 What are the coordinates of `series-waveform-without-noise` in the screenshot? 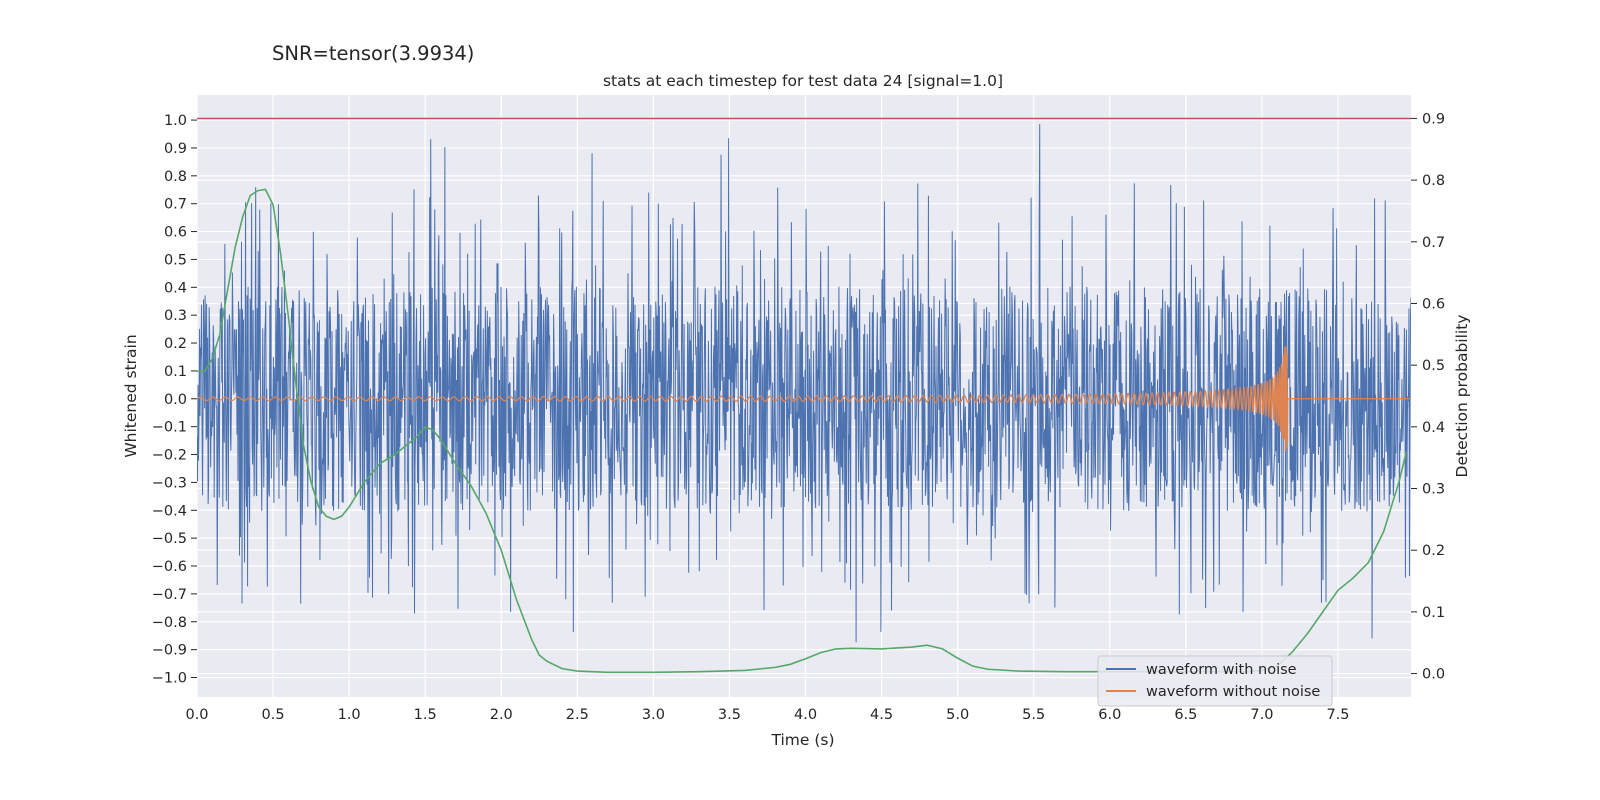 It's located at (804, 398).